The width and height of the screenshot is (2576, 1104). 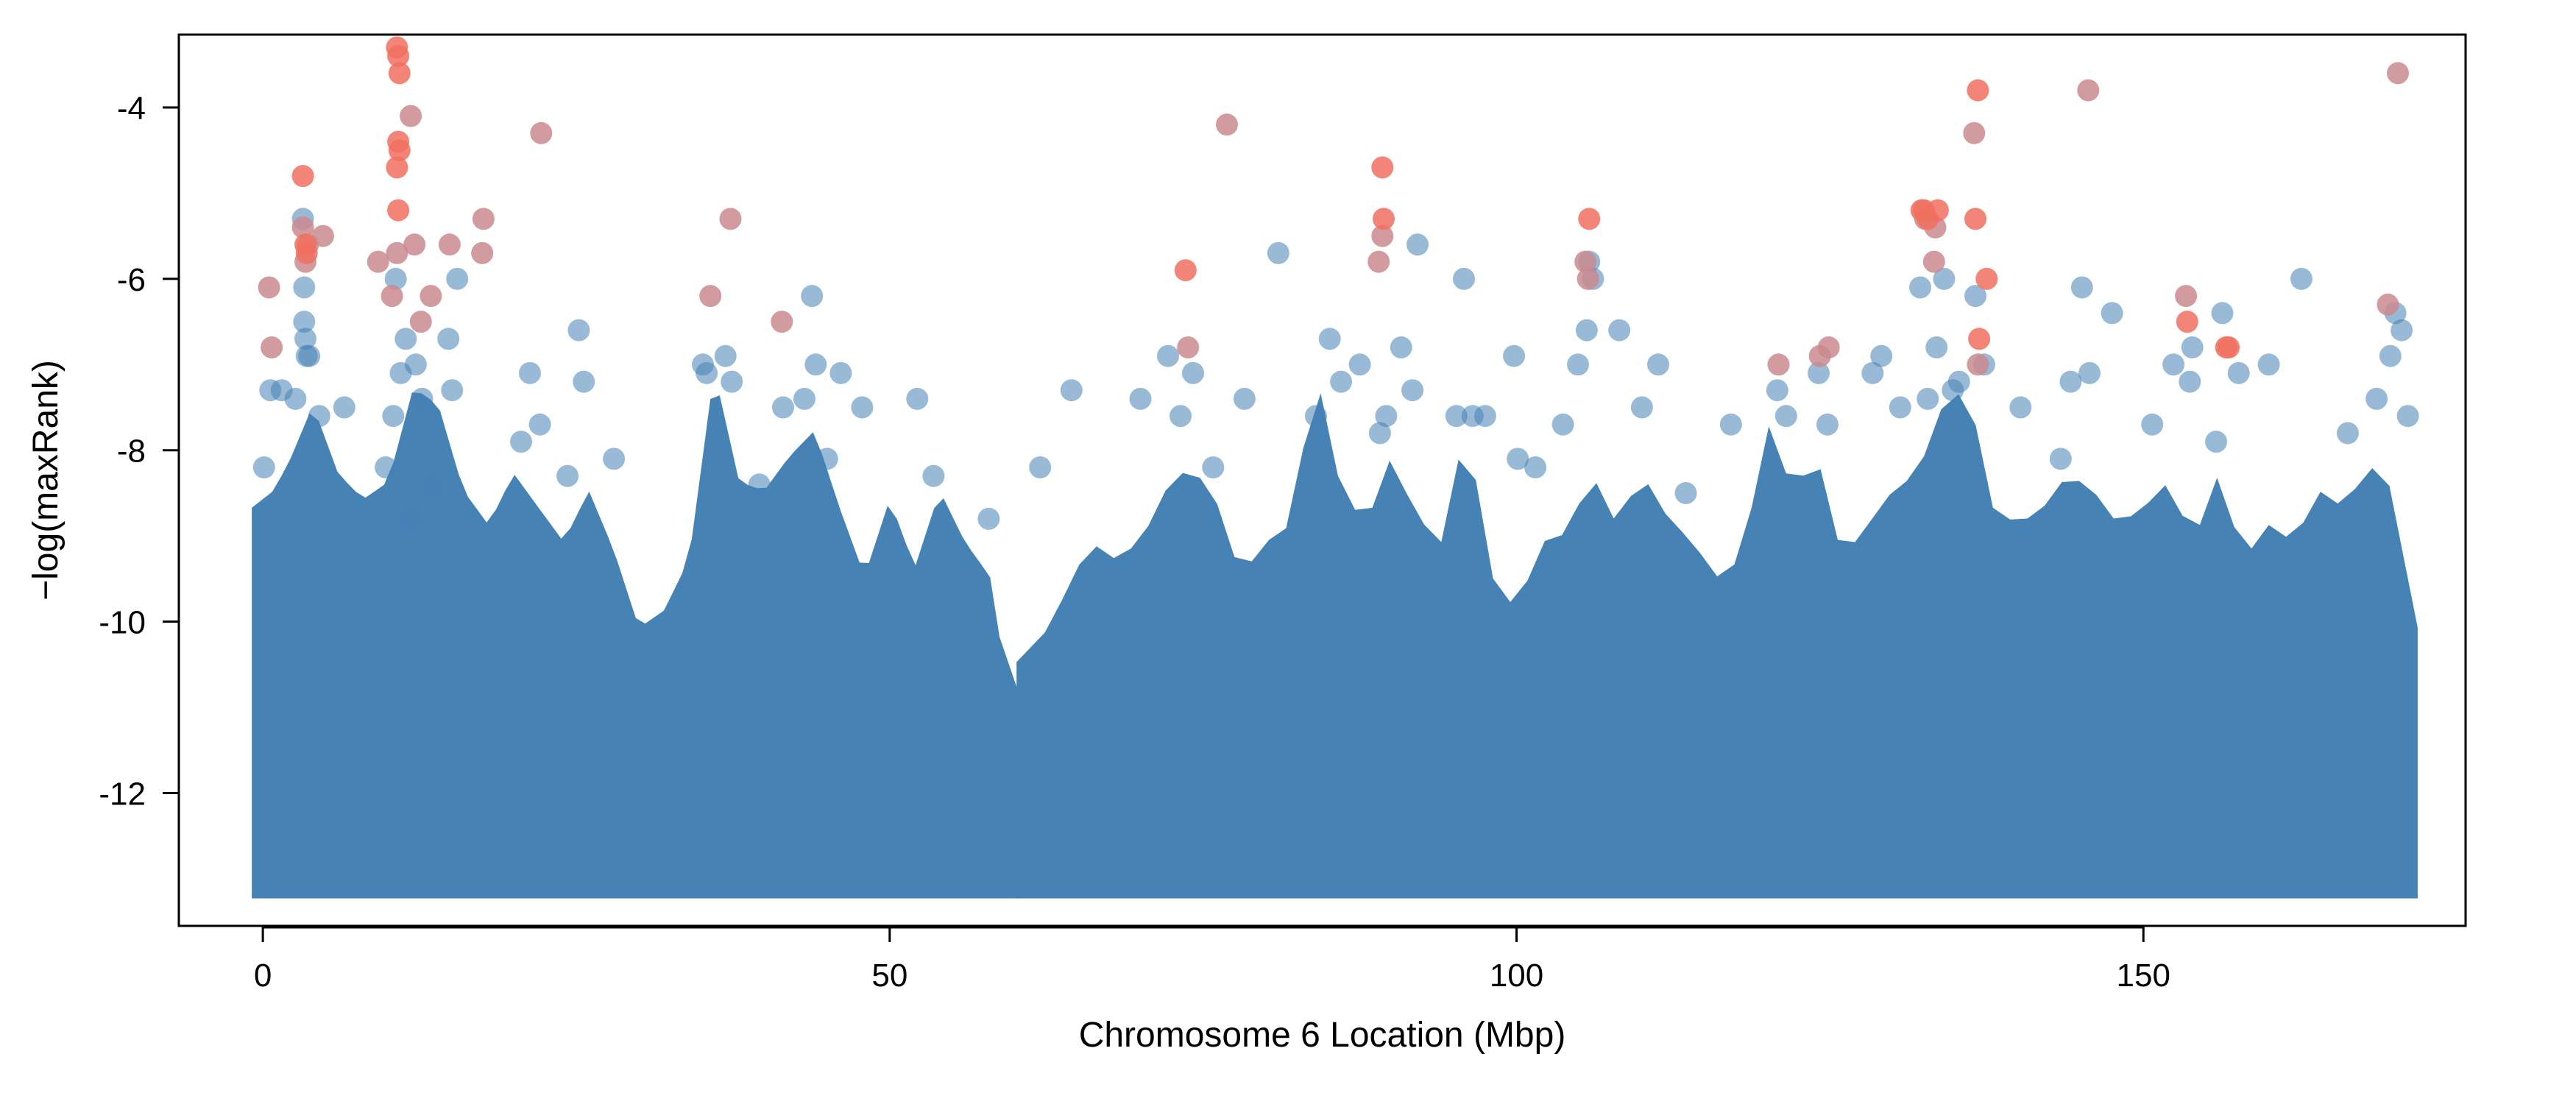 What do you see at coordinates (131, 109) in the screenshot?
I see `y-tick-label: -4` at bounding box center [131, 109].